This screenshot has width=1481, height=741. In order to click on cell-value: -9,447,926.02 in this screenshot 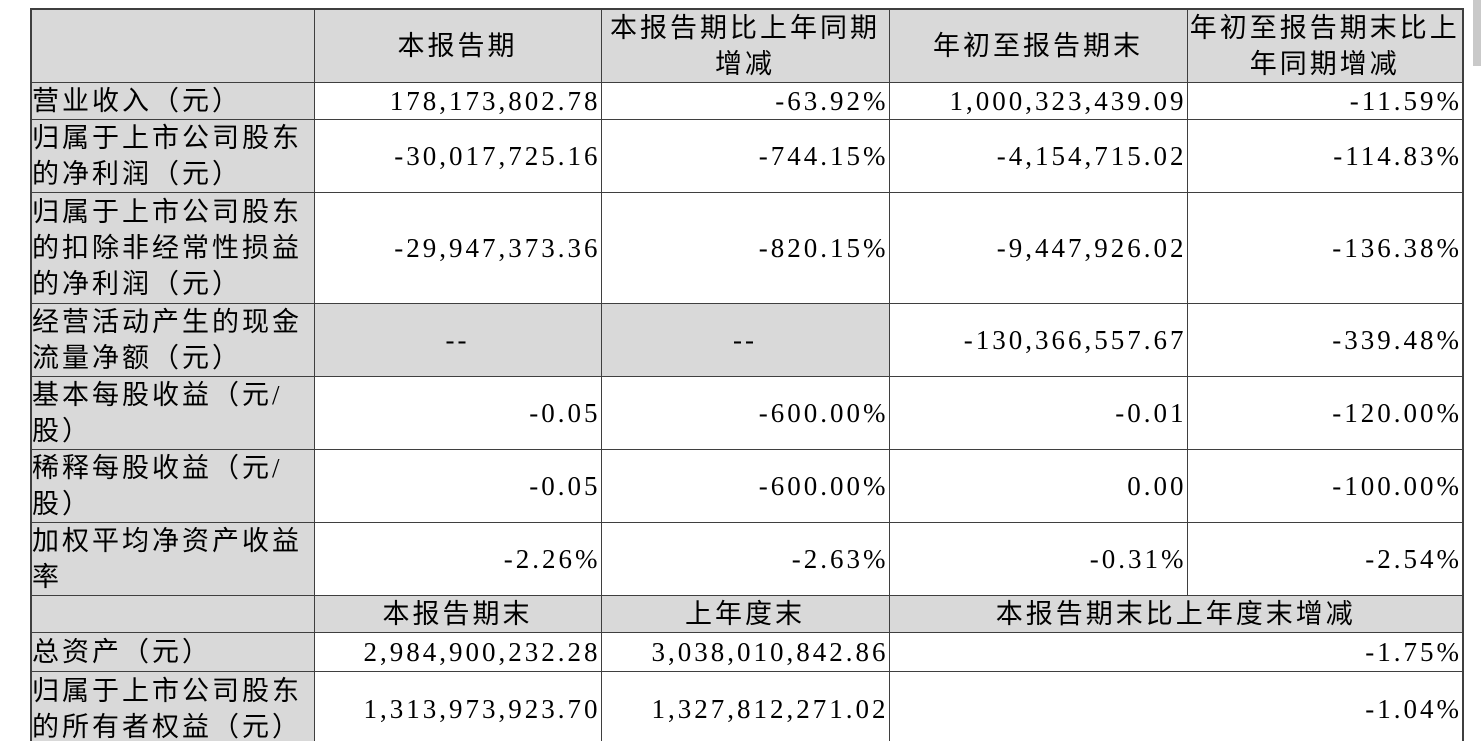, I will do `click(1038, 248)`.